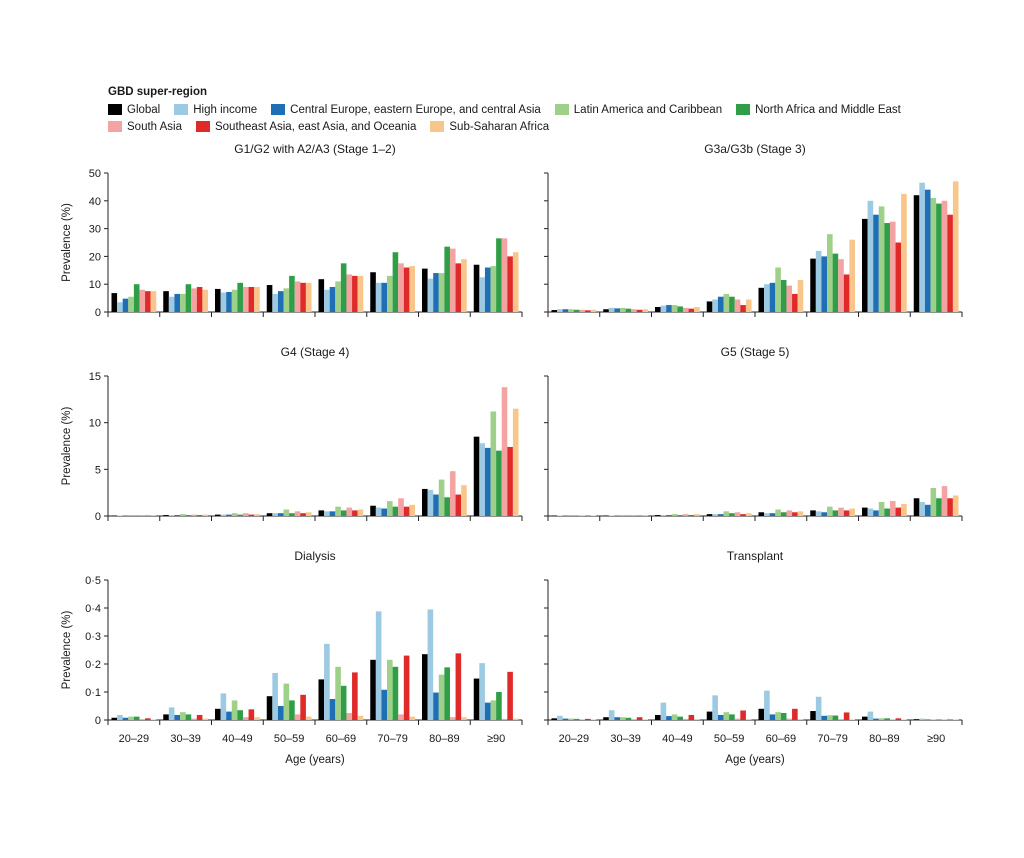  Describe the element at coordinates (292, 434) in the screenshot. I see `panel-g4-stage-4: G4 (Stage 4) 0 5 10 15 Prevalence (%)` at that location.